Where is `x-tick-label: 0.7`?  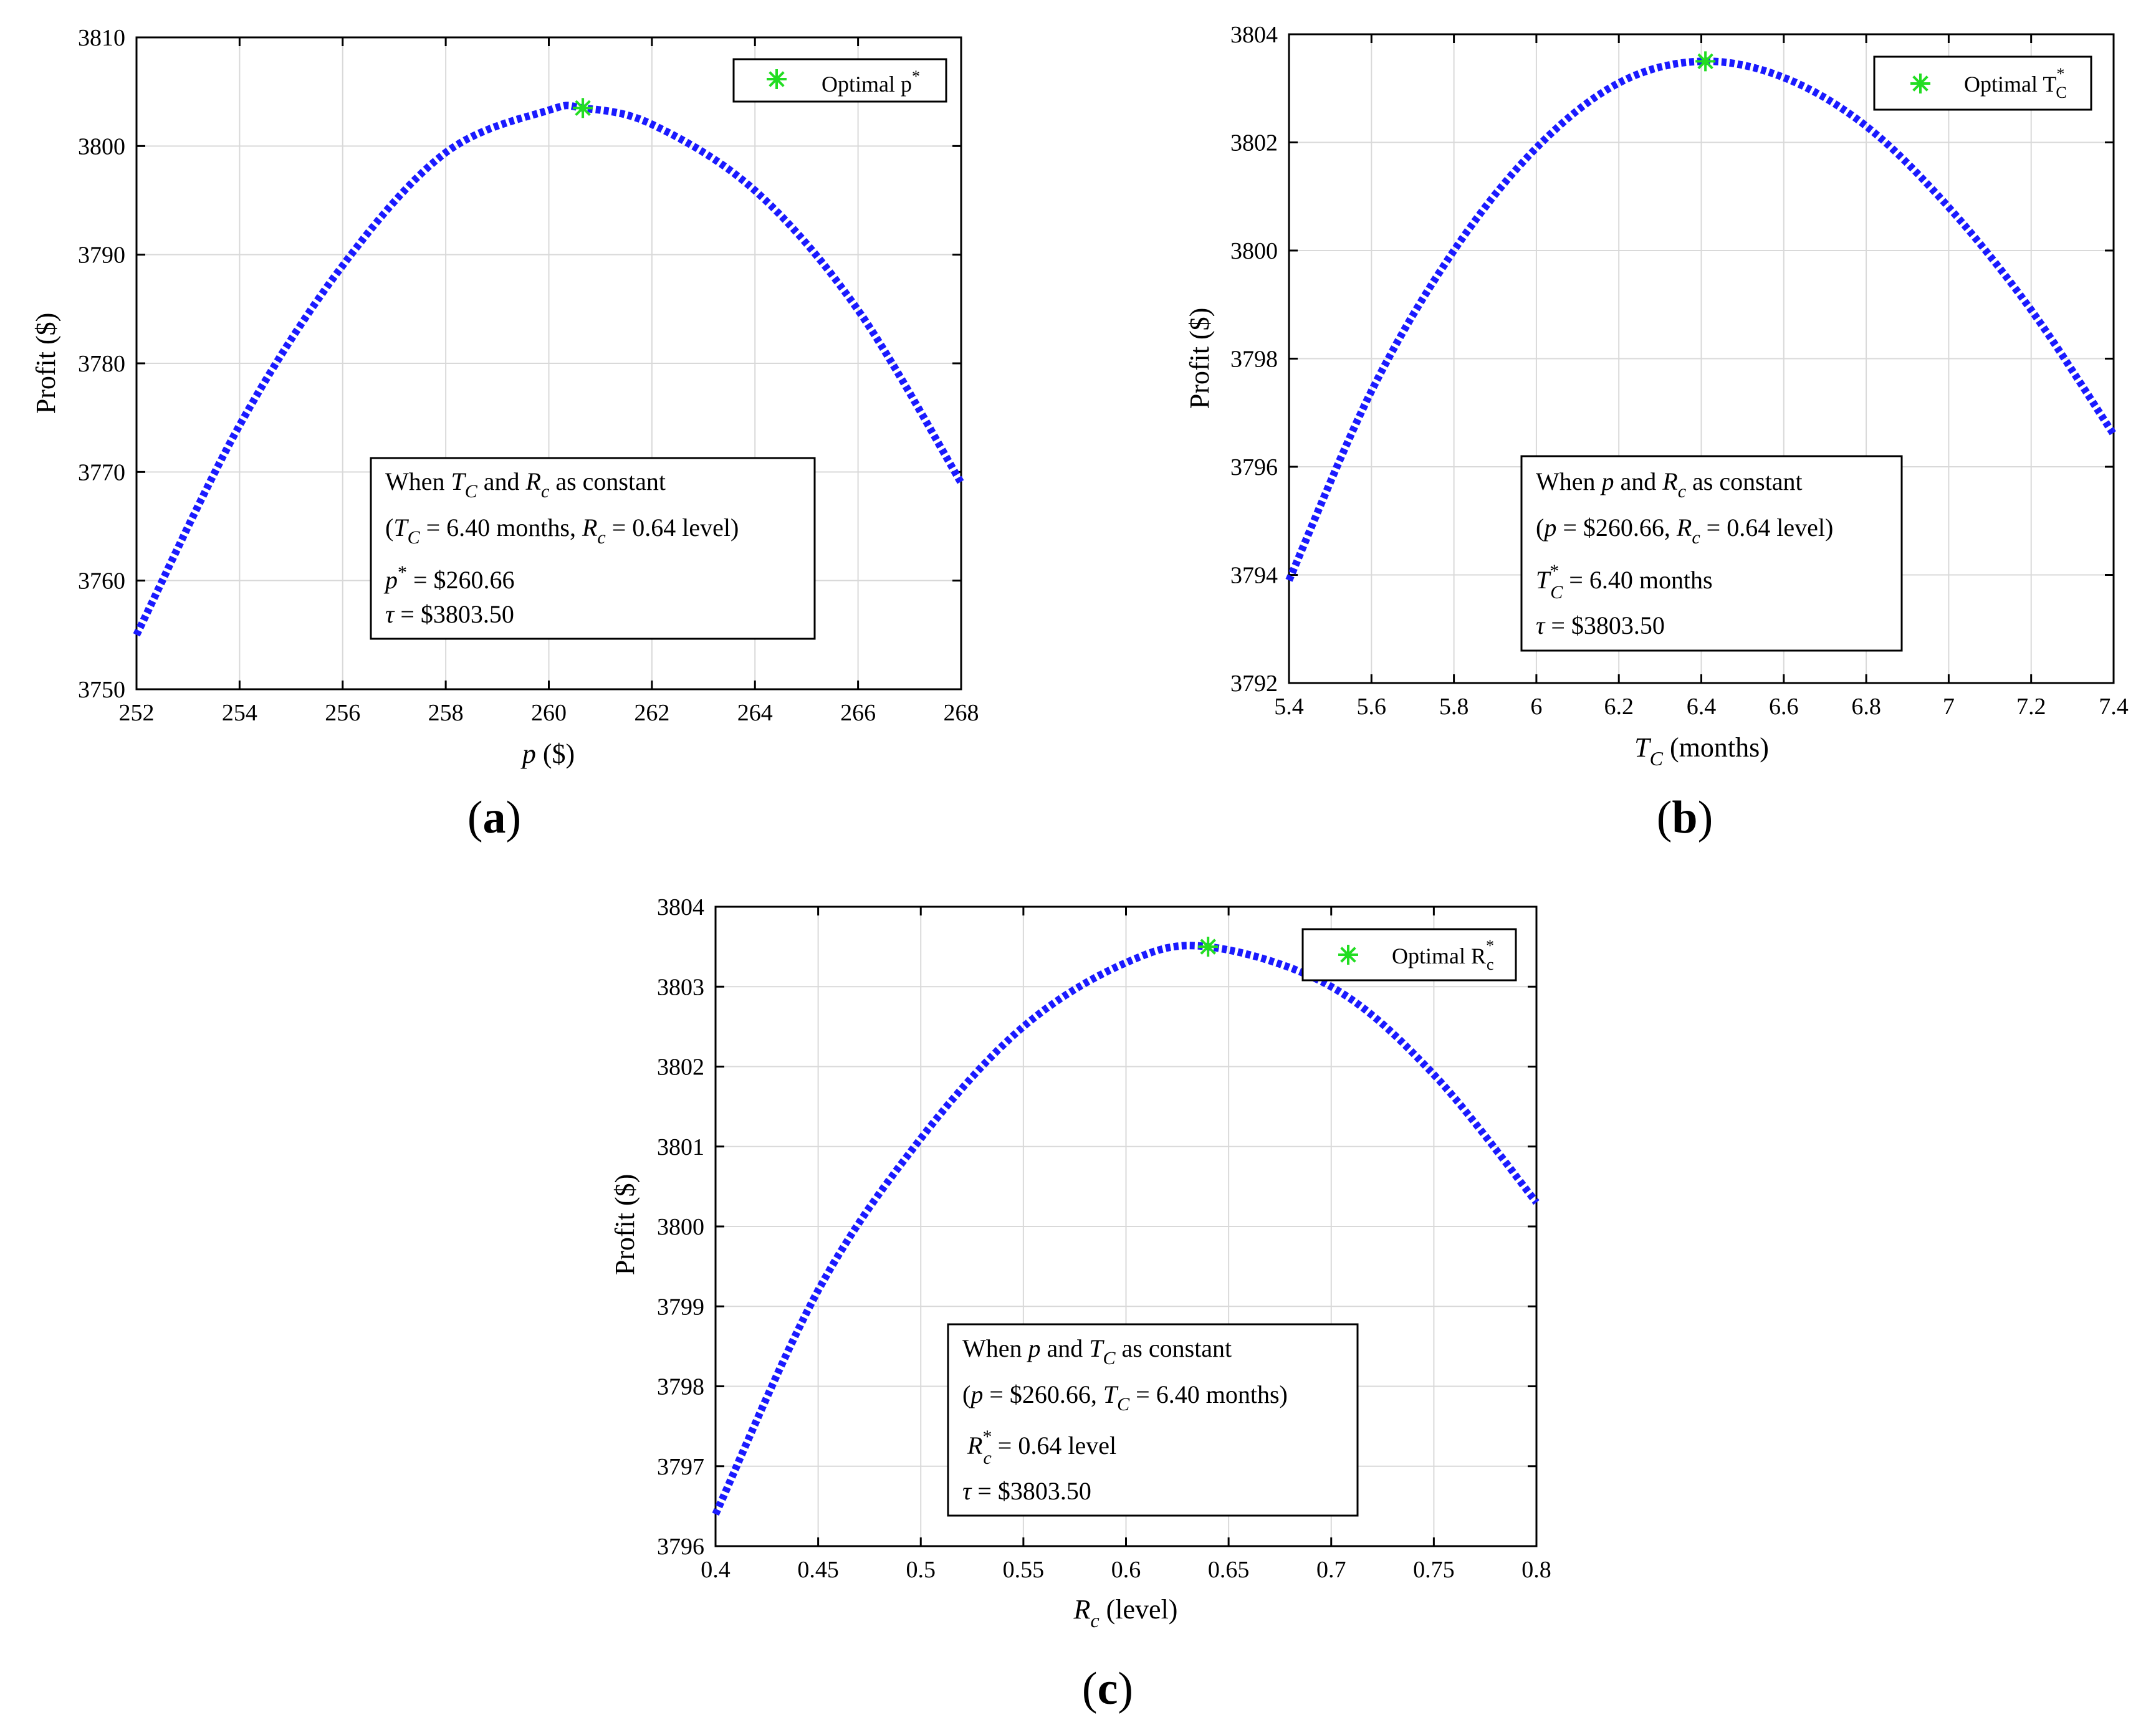 x-tick-label: 0.7 is located at coordinates (1331, 1570).